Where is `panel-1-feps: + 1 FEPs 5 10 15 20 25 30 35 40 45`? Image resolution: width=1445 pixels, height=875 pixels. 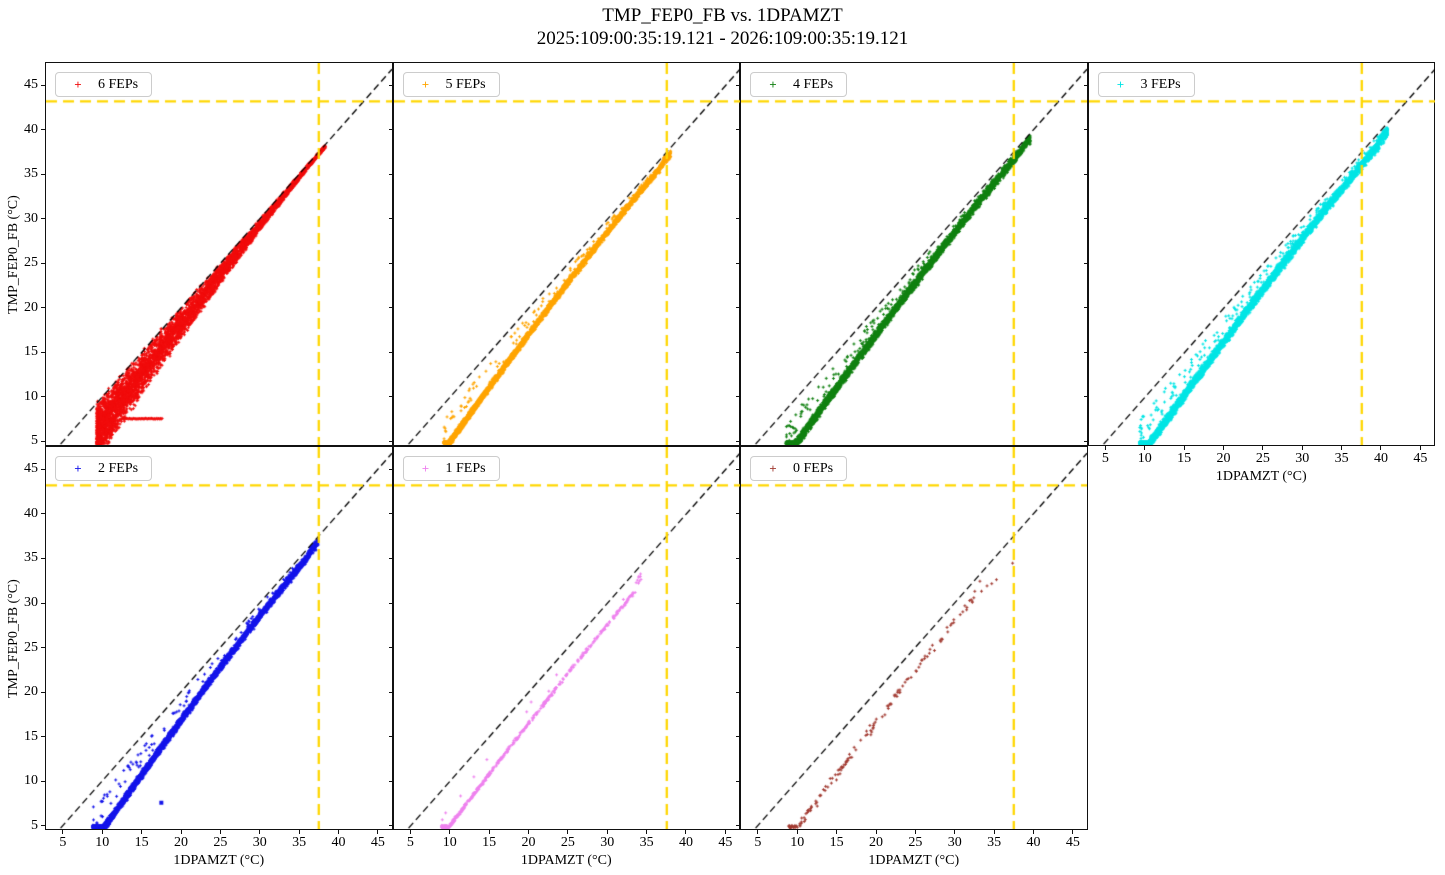
panel-1-feps: + 1 FEPs 5 10 15 20 25 30 35 40 45 is located at coordinates (564, 648).